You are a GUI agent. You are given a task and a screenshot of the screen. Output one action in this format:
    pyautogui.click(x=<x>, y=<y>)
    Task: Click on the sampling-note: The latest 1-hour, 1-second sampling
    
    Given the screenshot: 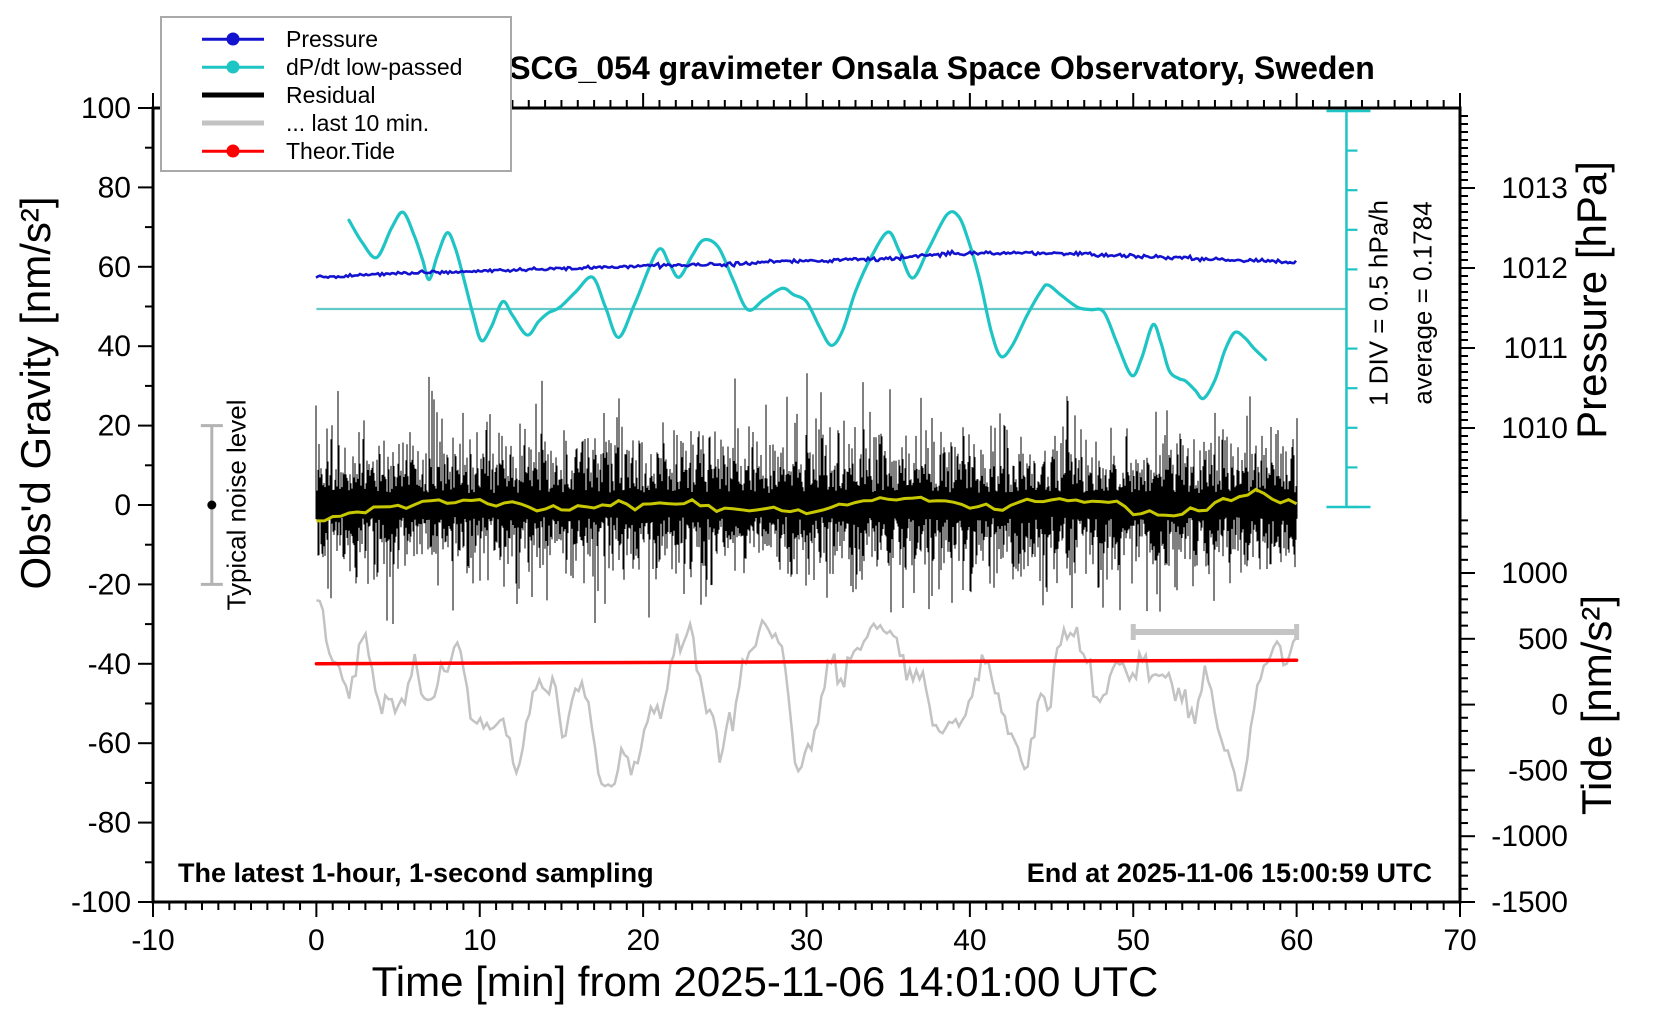 What is the action you would take?
    pyautogui.click(x=416, y=873)
    